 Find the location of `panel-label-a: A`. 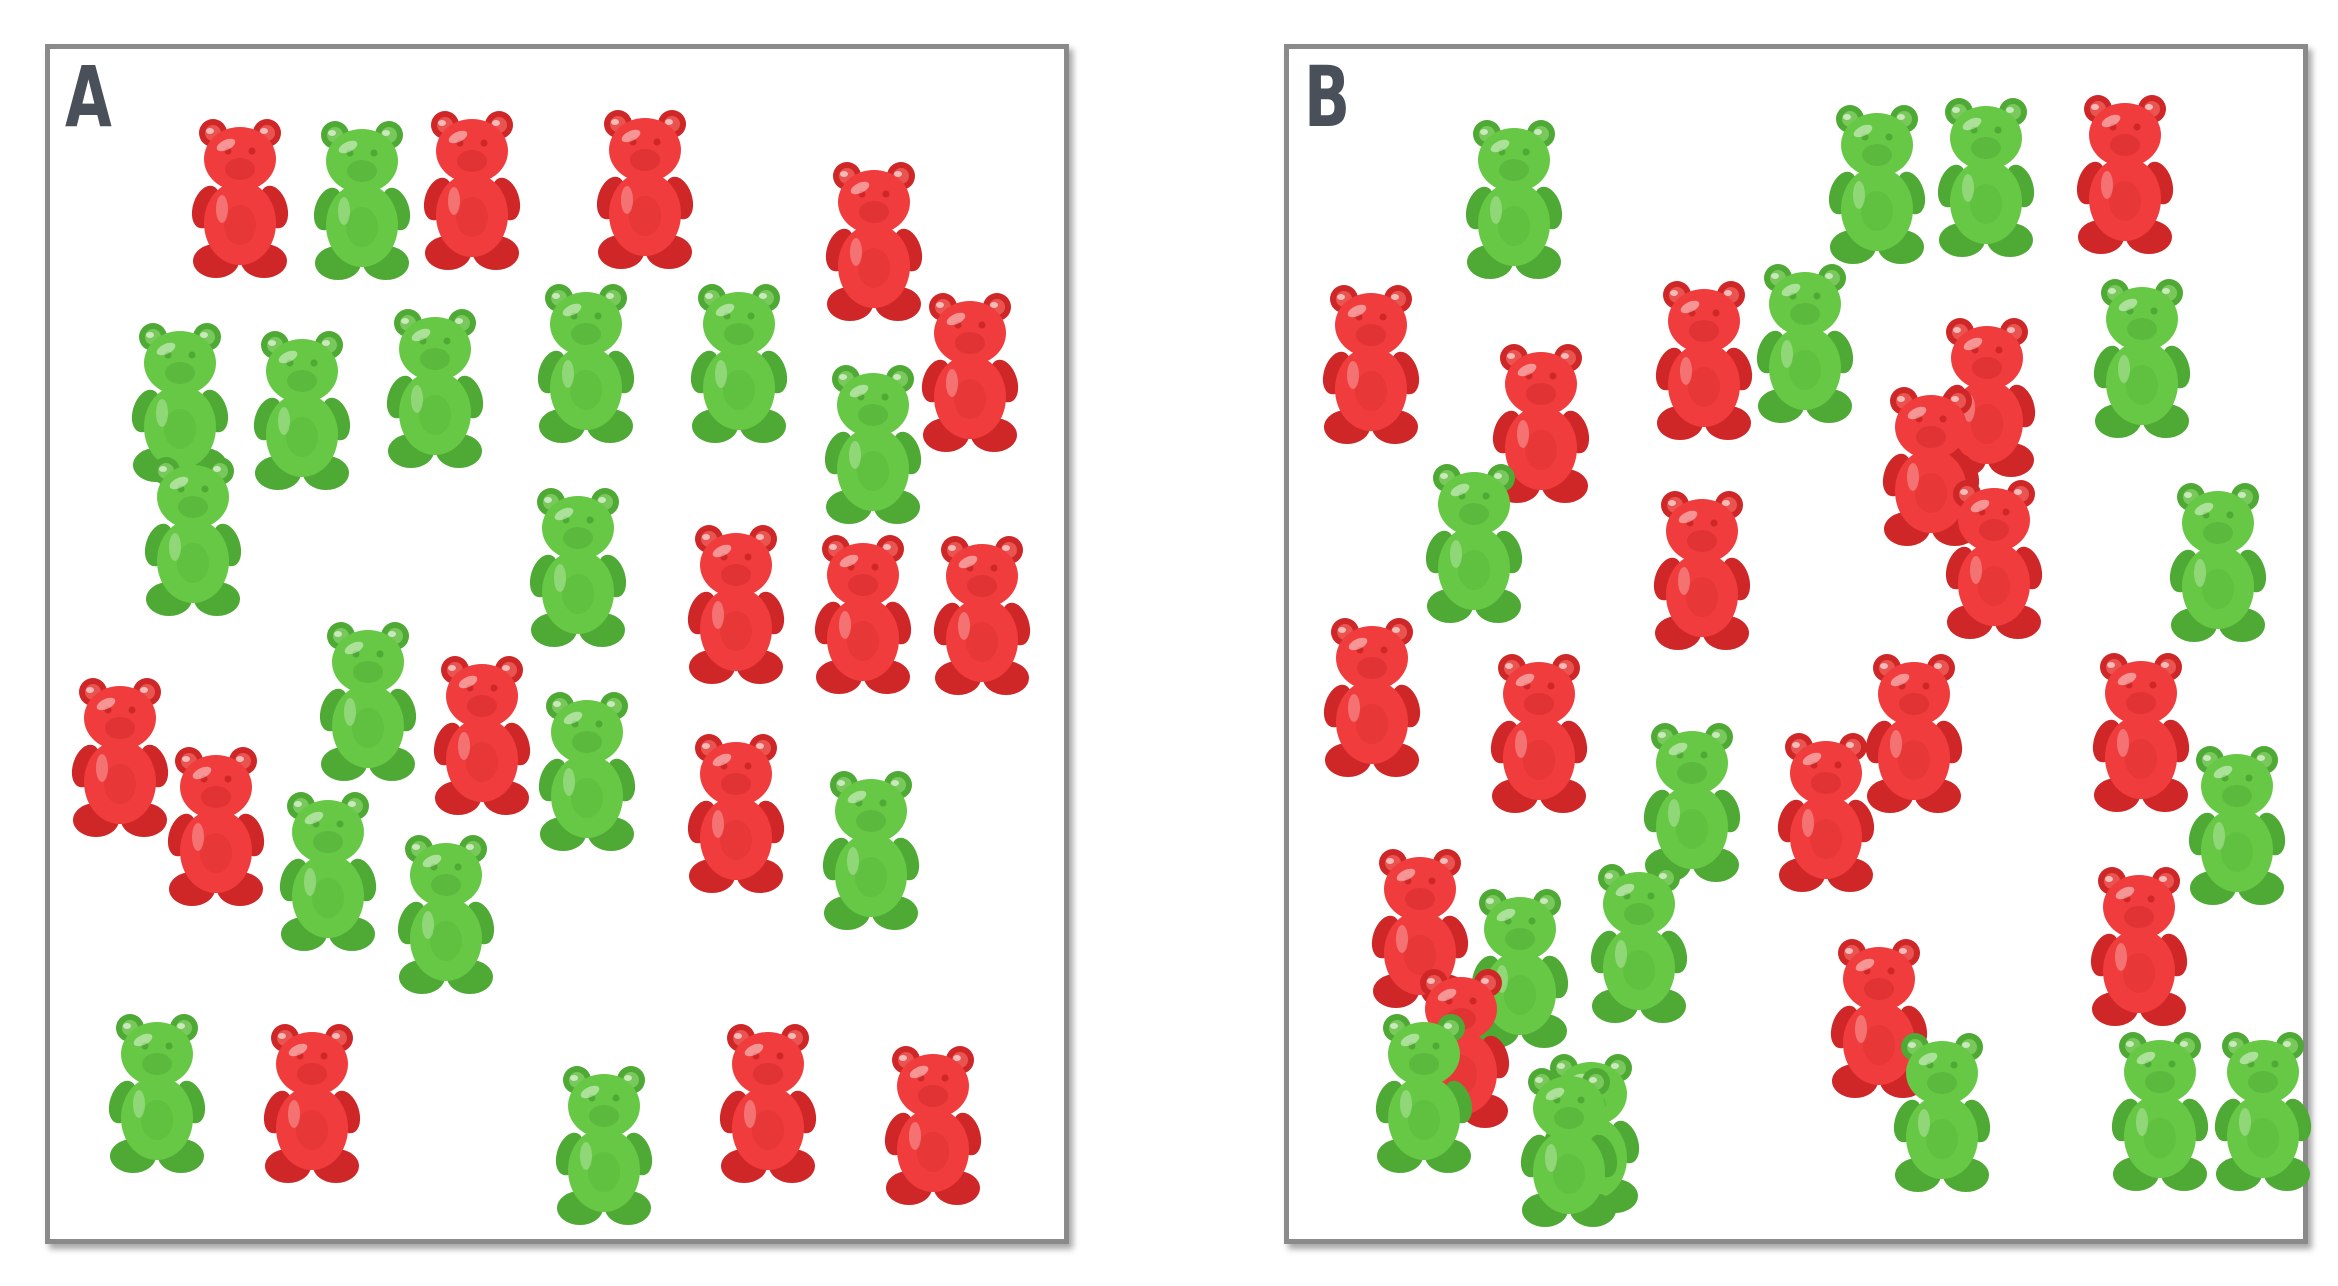

panel-label-a: A is located at coordinates (88, 97).